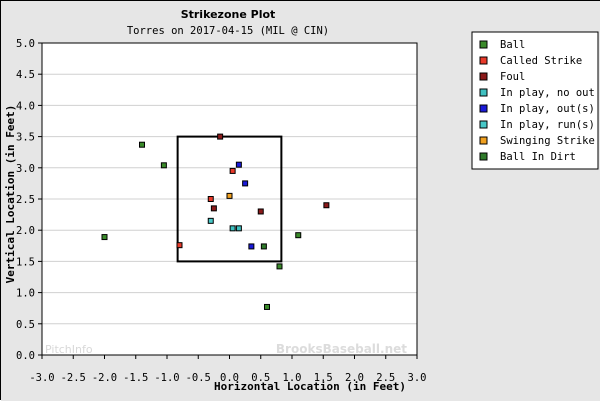 Image resolution: width=600 pixels, height=401 pixels. I want to click on y-axis-label: Vertical Location (in Feet), so click(10, 194).